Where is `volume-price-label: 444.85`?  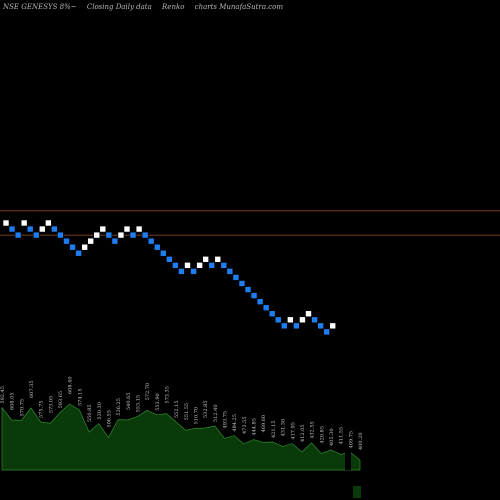
volume-price-label: 444.85 is located at coordinates (255, 427).